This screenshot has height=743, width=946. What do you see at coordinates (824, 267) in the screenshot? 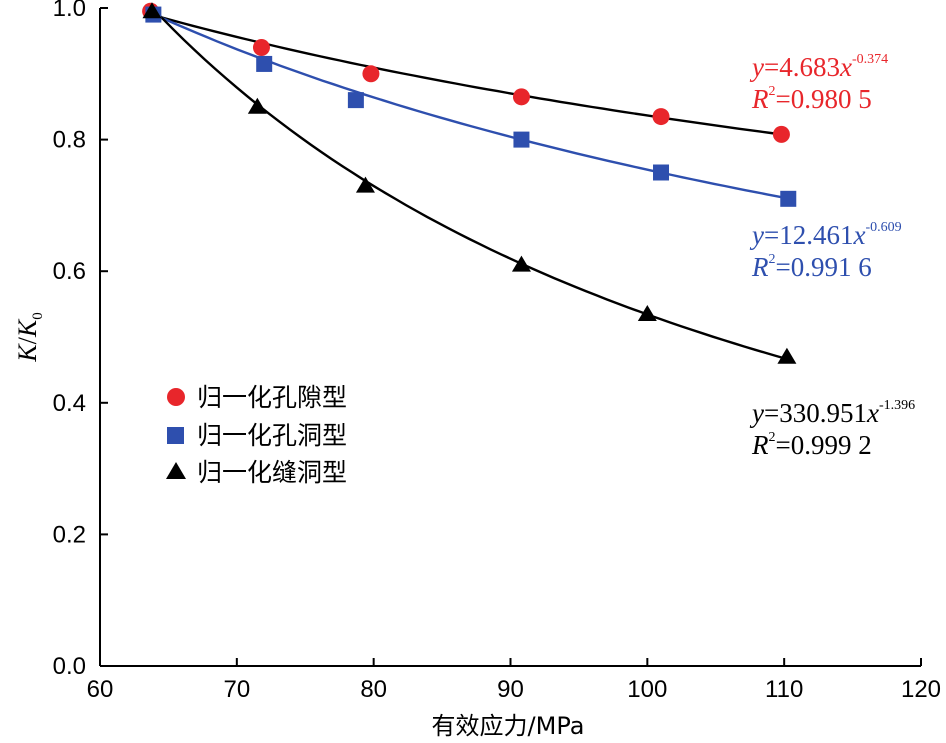
I see `eq2-r-val: =0.991 6` at bounding box center [824, 267].